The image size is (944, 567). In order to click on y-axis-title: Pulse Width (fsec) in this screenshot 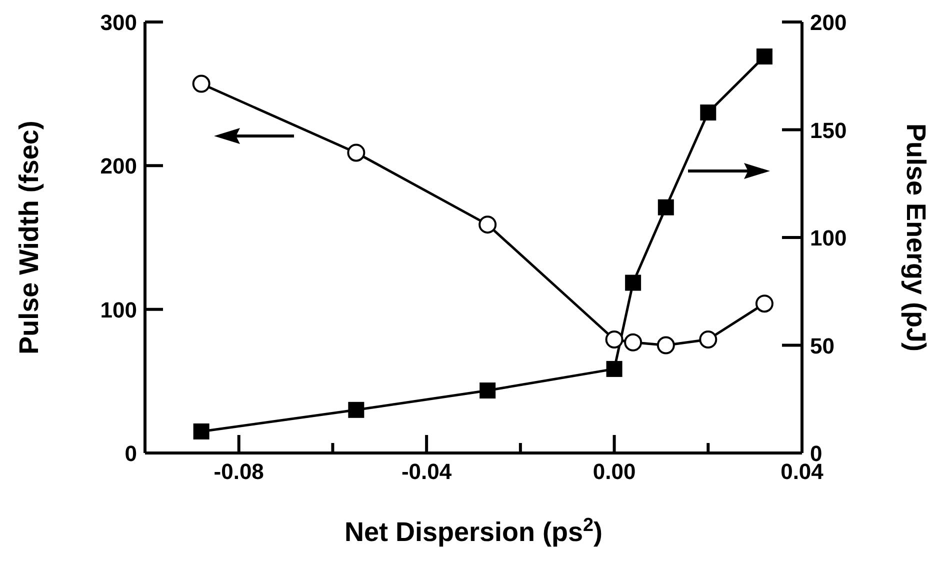, I will do `click(29, 237)`.